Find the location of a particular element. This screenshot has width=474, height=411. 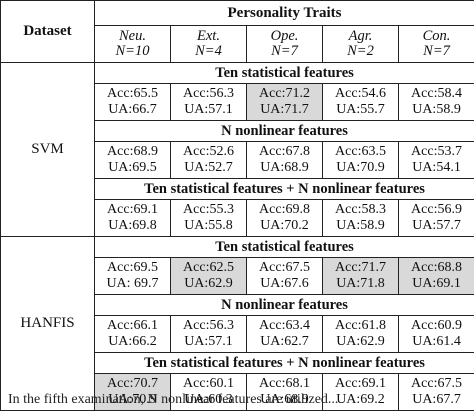

ua-value: UA:68.9 is located at coordinates (284, 168).